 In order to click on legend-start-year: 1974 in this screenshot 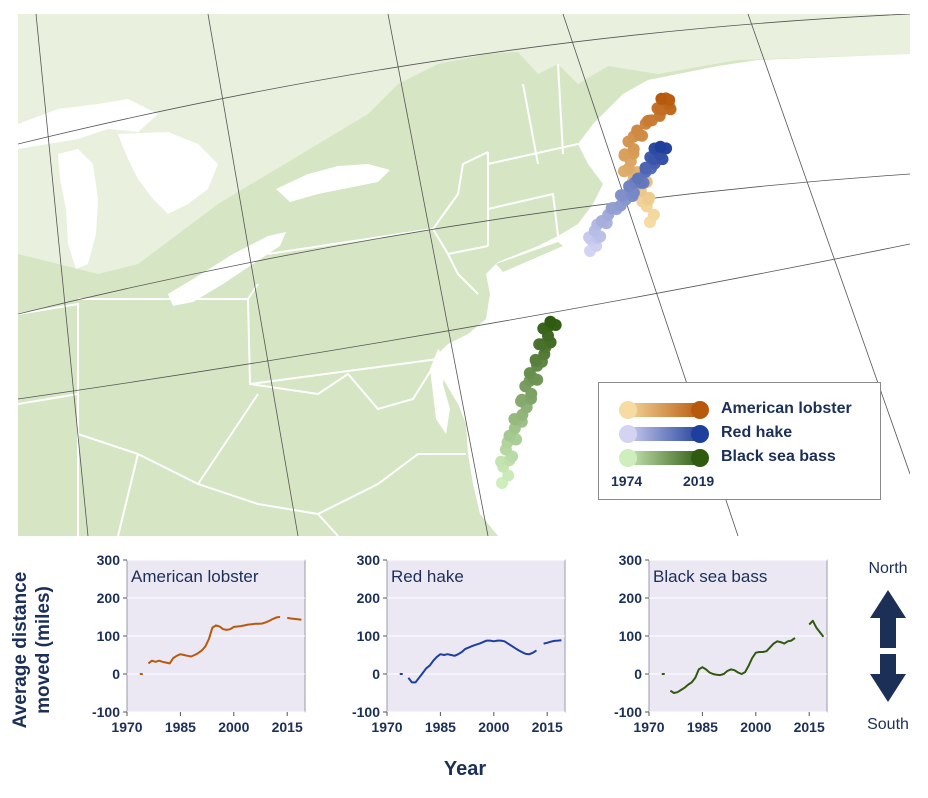, I will do `click(627, 481)`.